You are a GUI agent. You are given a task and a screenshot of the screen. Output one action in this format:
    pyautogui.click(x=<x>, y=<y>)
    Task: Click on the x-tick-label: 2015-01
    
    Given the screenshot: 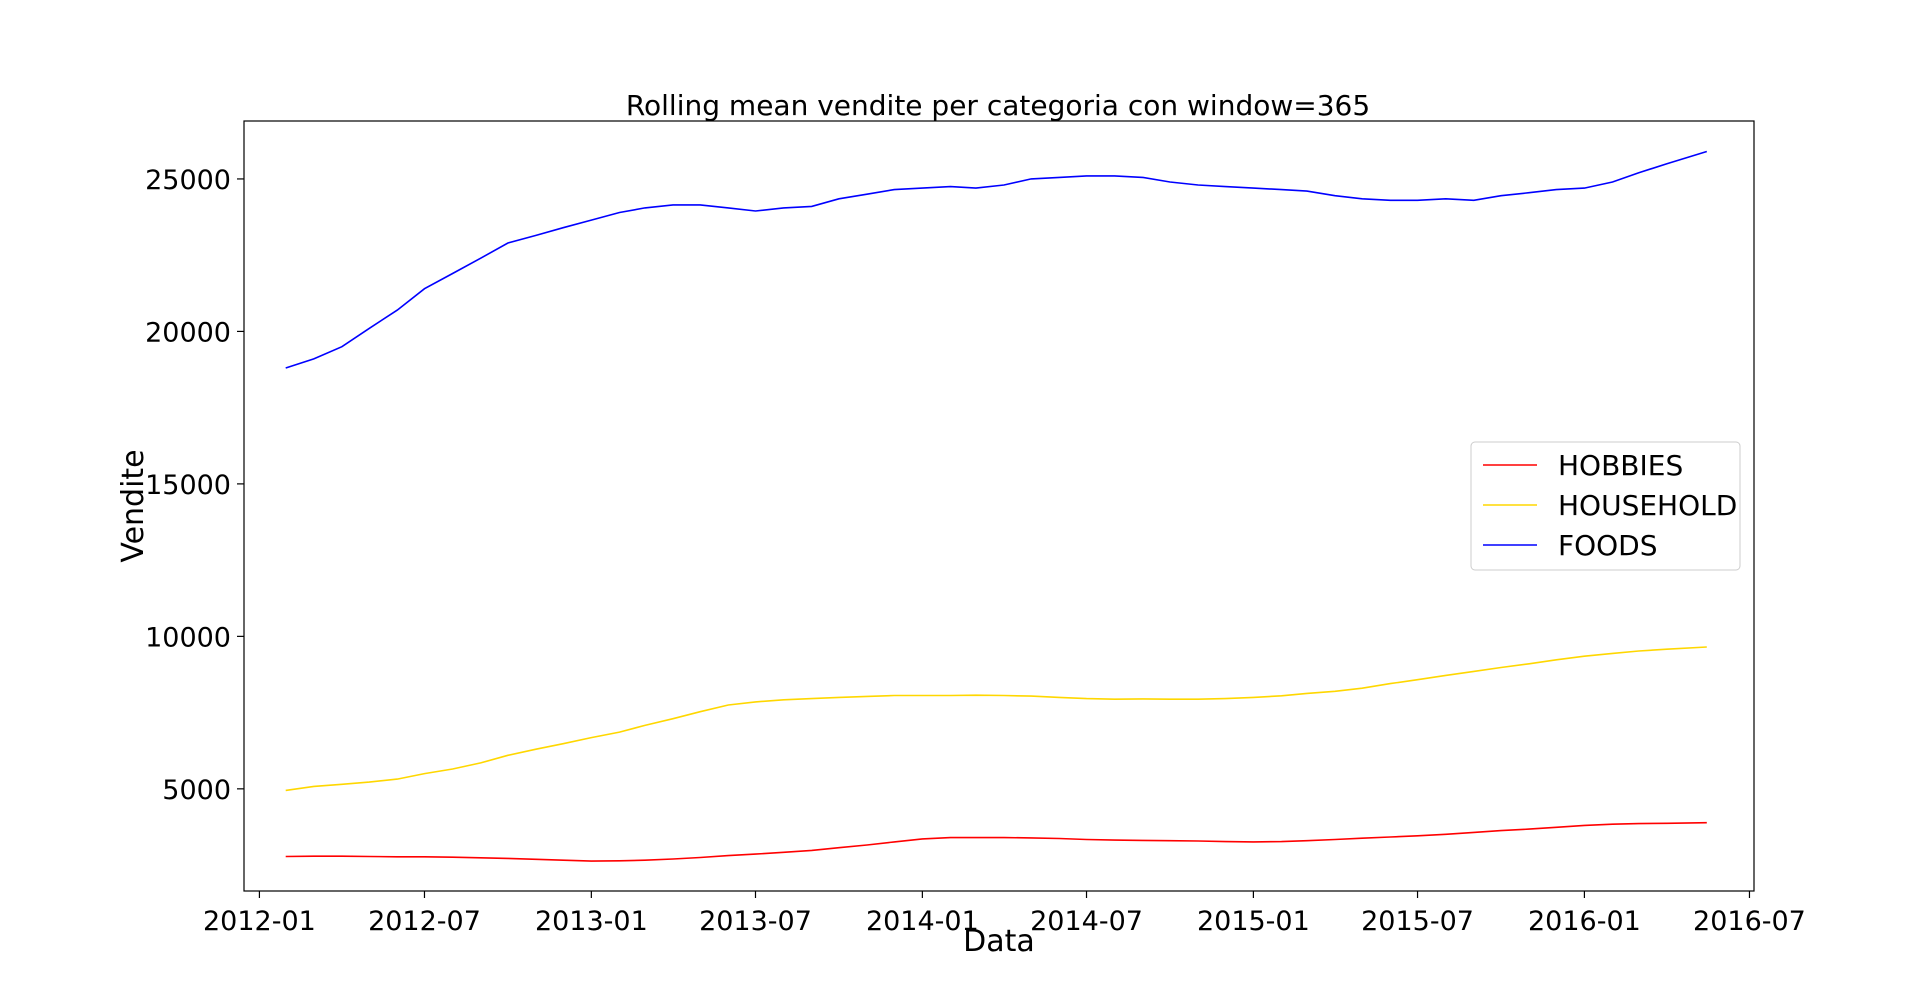 What is the action you would take?
    pyautogui.click(x=1253, y=921)
    